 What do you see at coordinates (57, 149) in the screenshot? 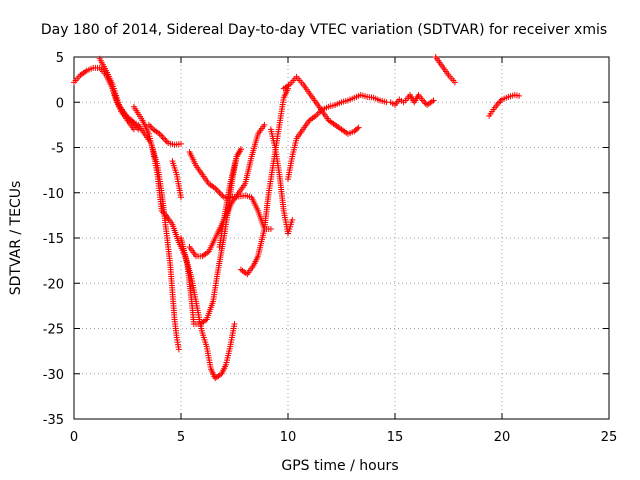
I see `y-tick-label: -5` at bounding box center [57, 149].